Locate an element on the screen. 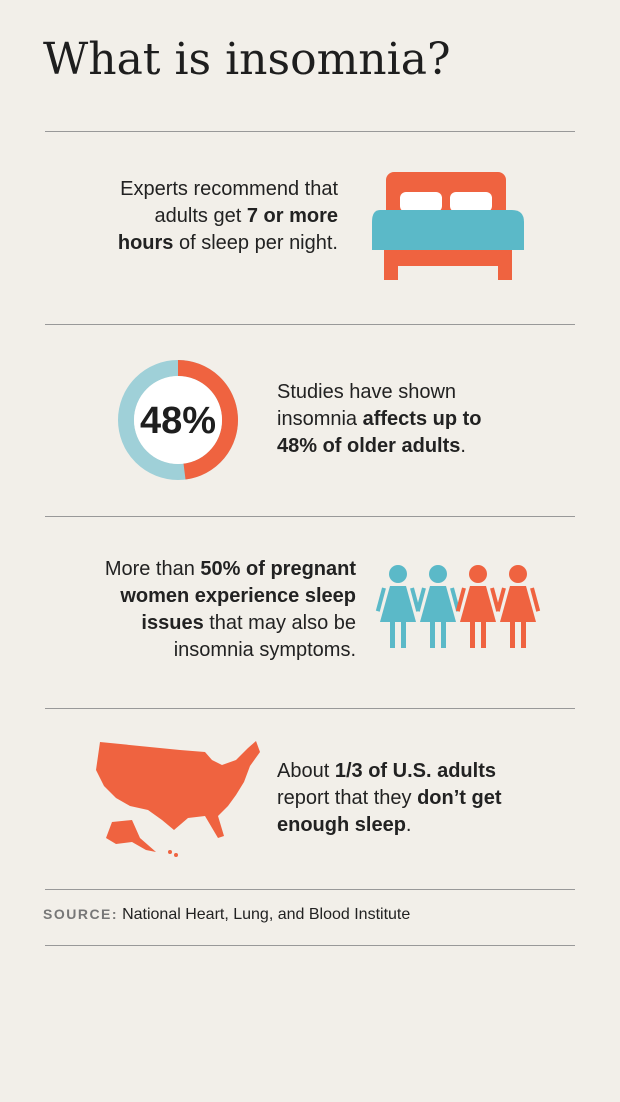 This screenshot has width=620, height=1102. text-line: adults get 7 or more is located at coordinates (228, 216).